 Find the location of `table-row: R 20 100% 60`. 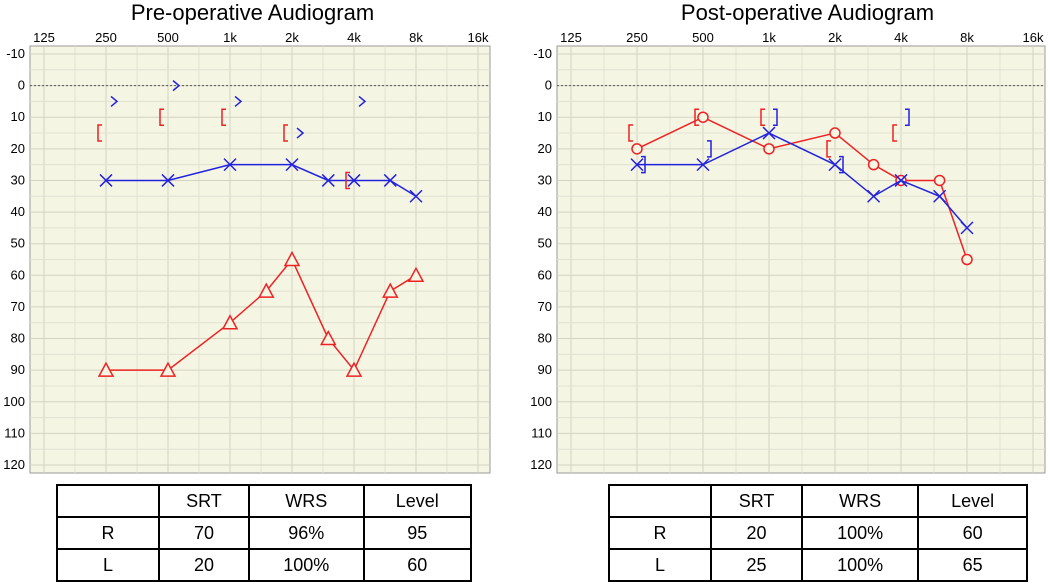

table-row: R 20 100% 60 is located at coordinates (818, 533).